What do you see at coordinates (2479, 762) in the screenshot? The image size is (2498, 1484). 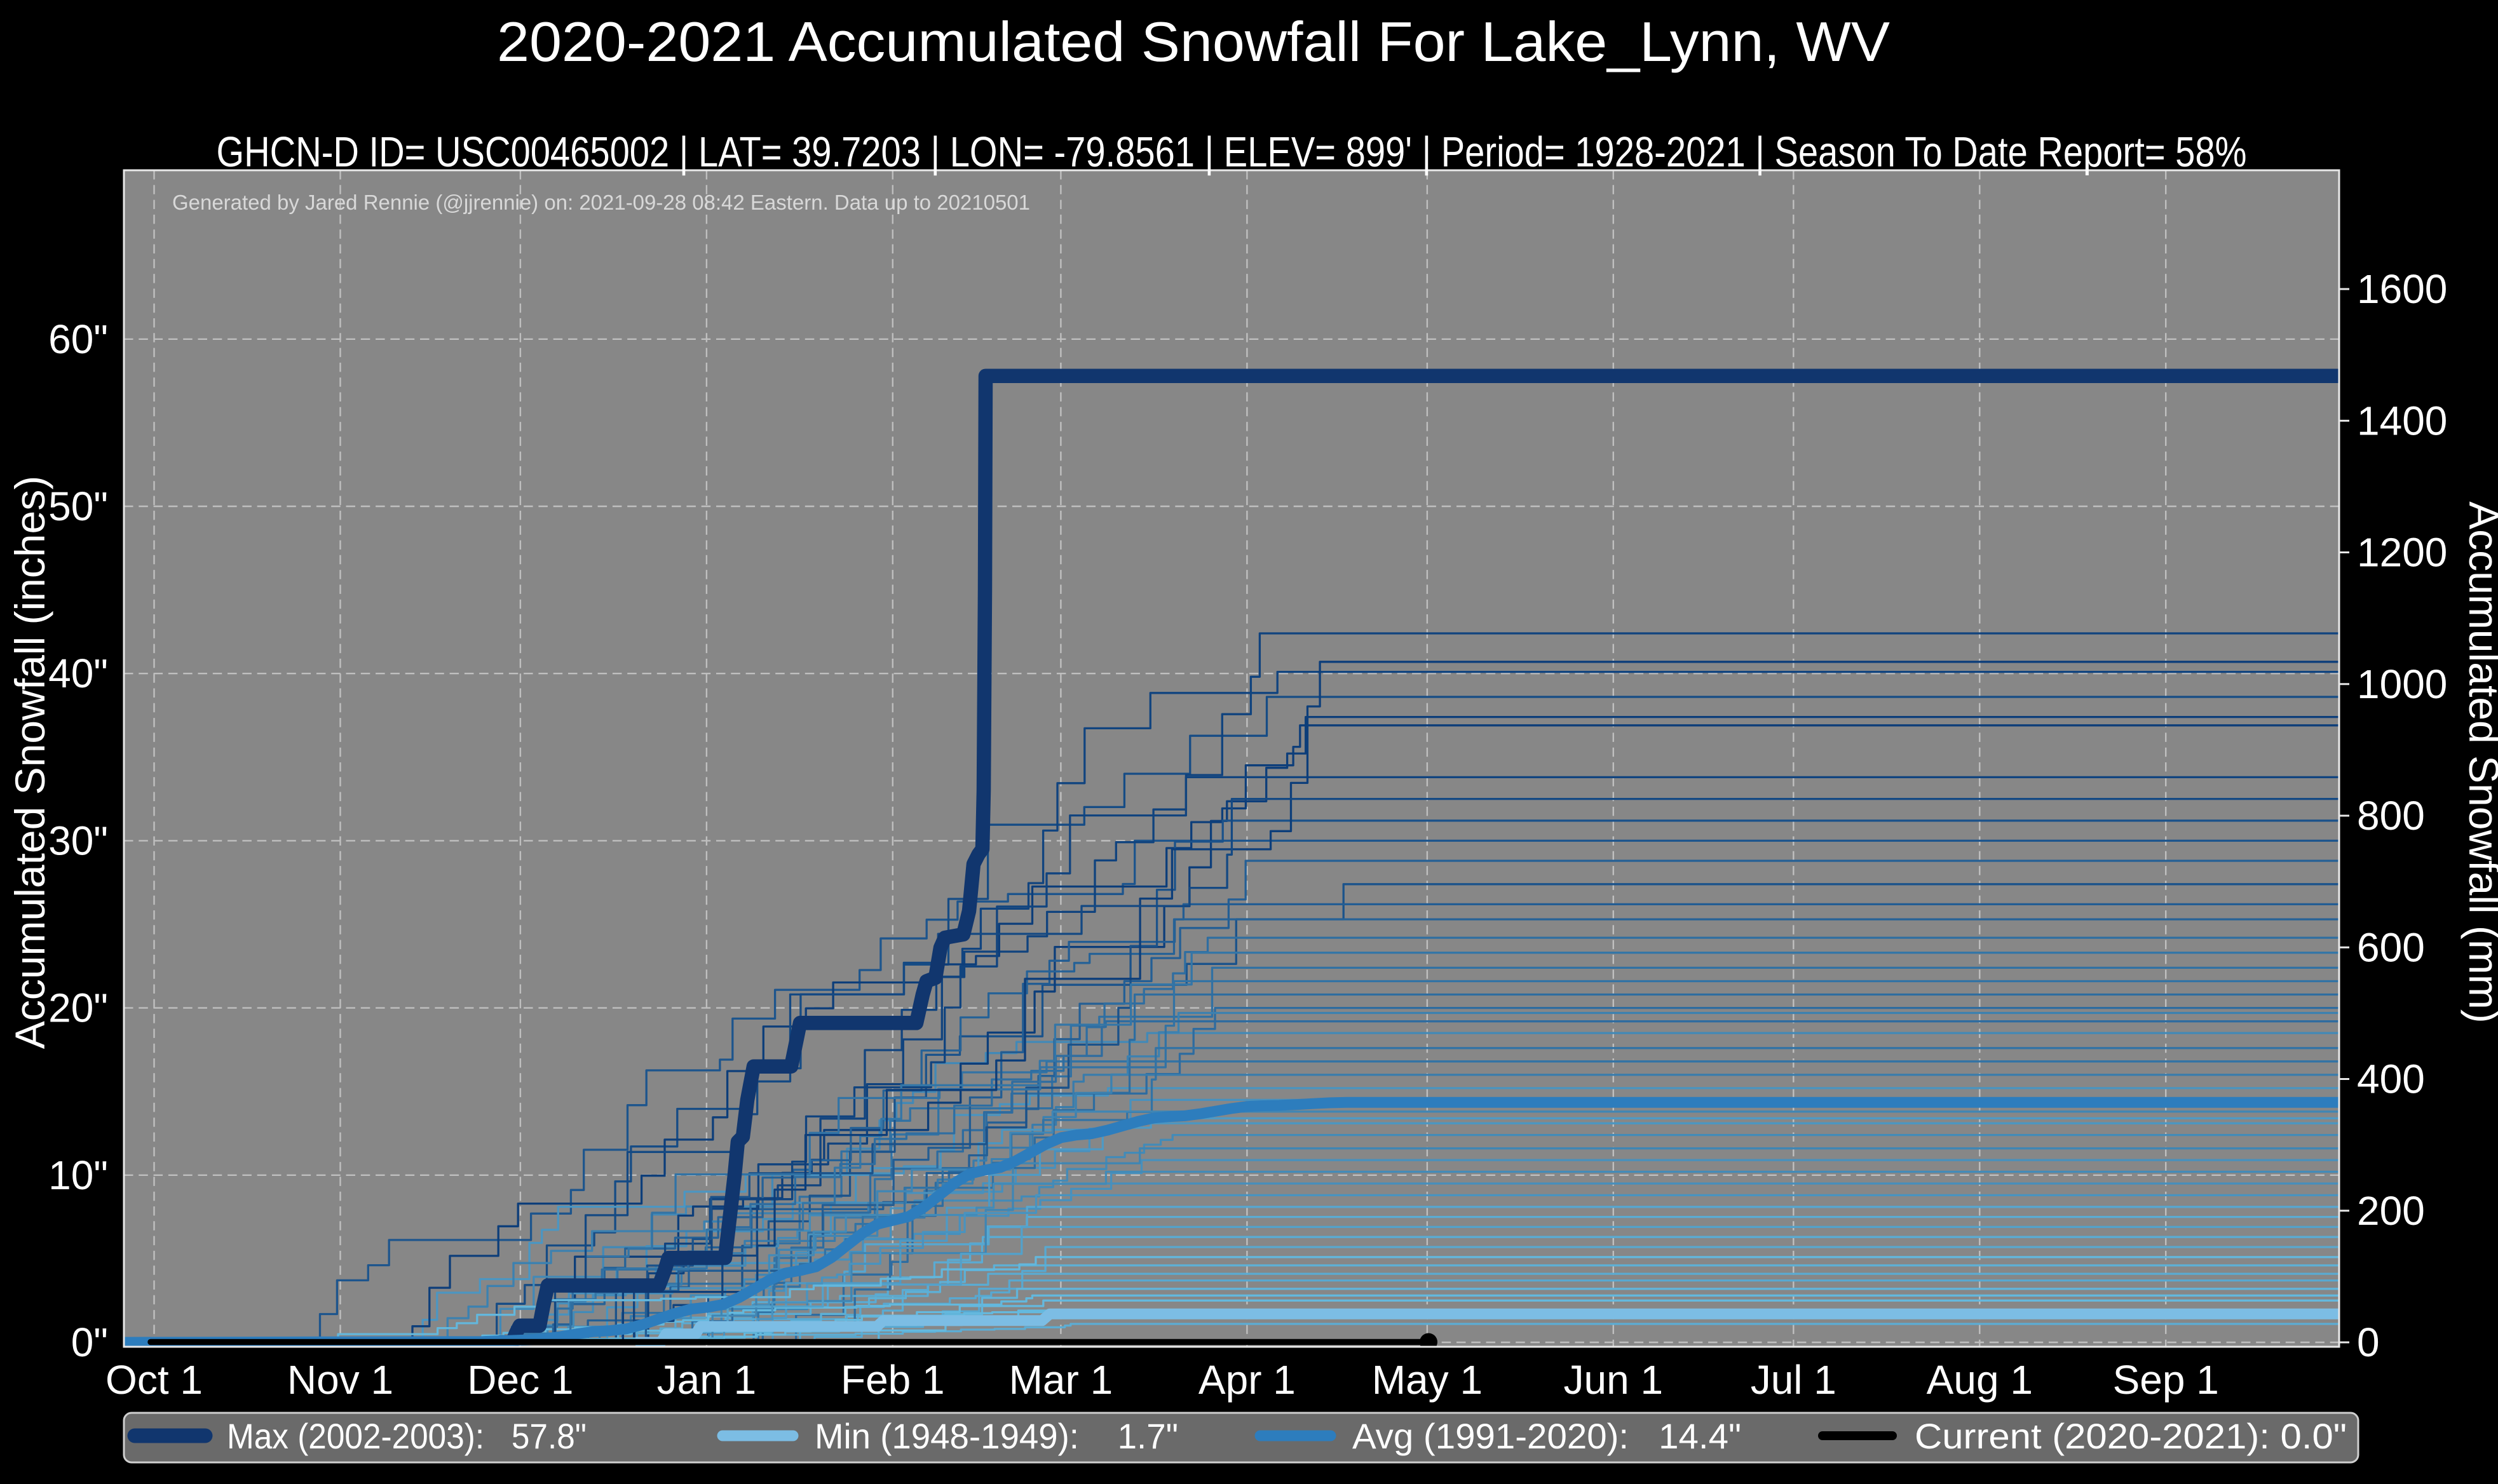 I see `svg-text: Accumulated Snowfall (mm)` at bounding box center [2479, 762].